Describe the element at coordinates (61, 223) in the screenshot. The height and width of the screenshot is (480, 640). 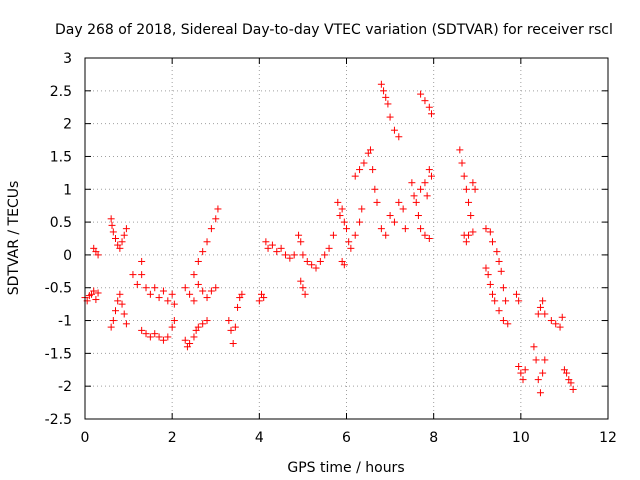
I see `y-tick-label: 0.5` at that location.